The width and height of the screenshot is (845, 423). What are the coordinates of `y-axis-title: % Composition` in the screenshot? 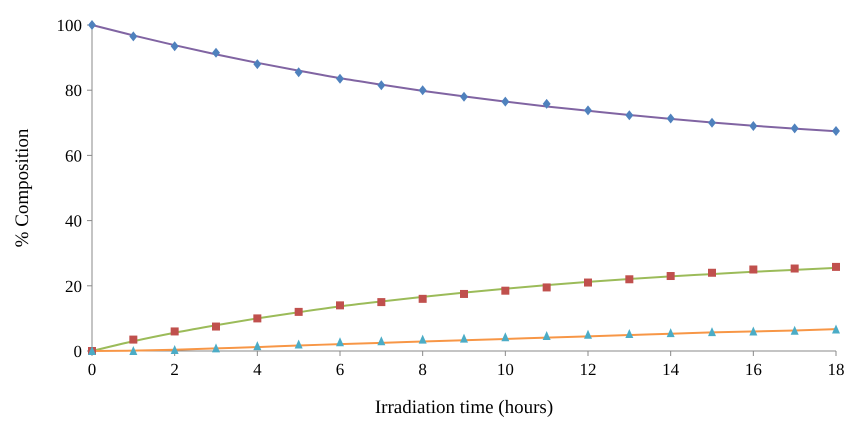 It's located at (22, 188).